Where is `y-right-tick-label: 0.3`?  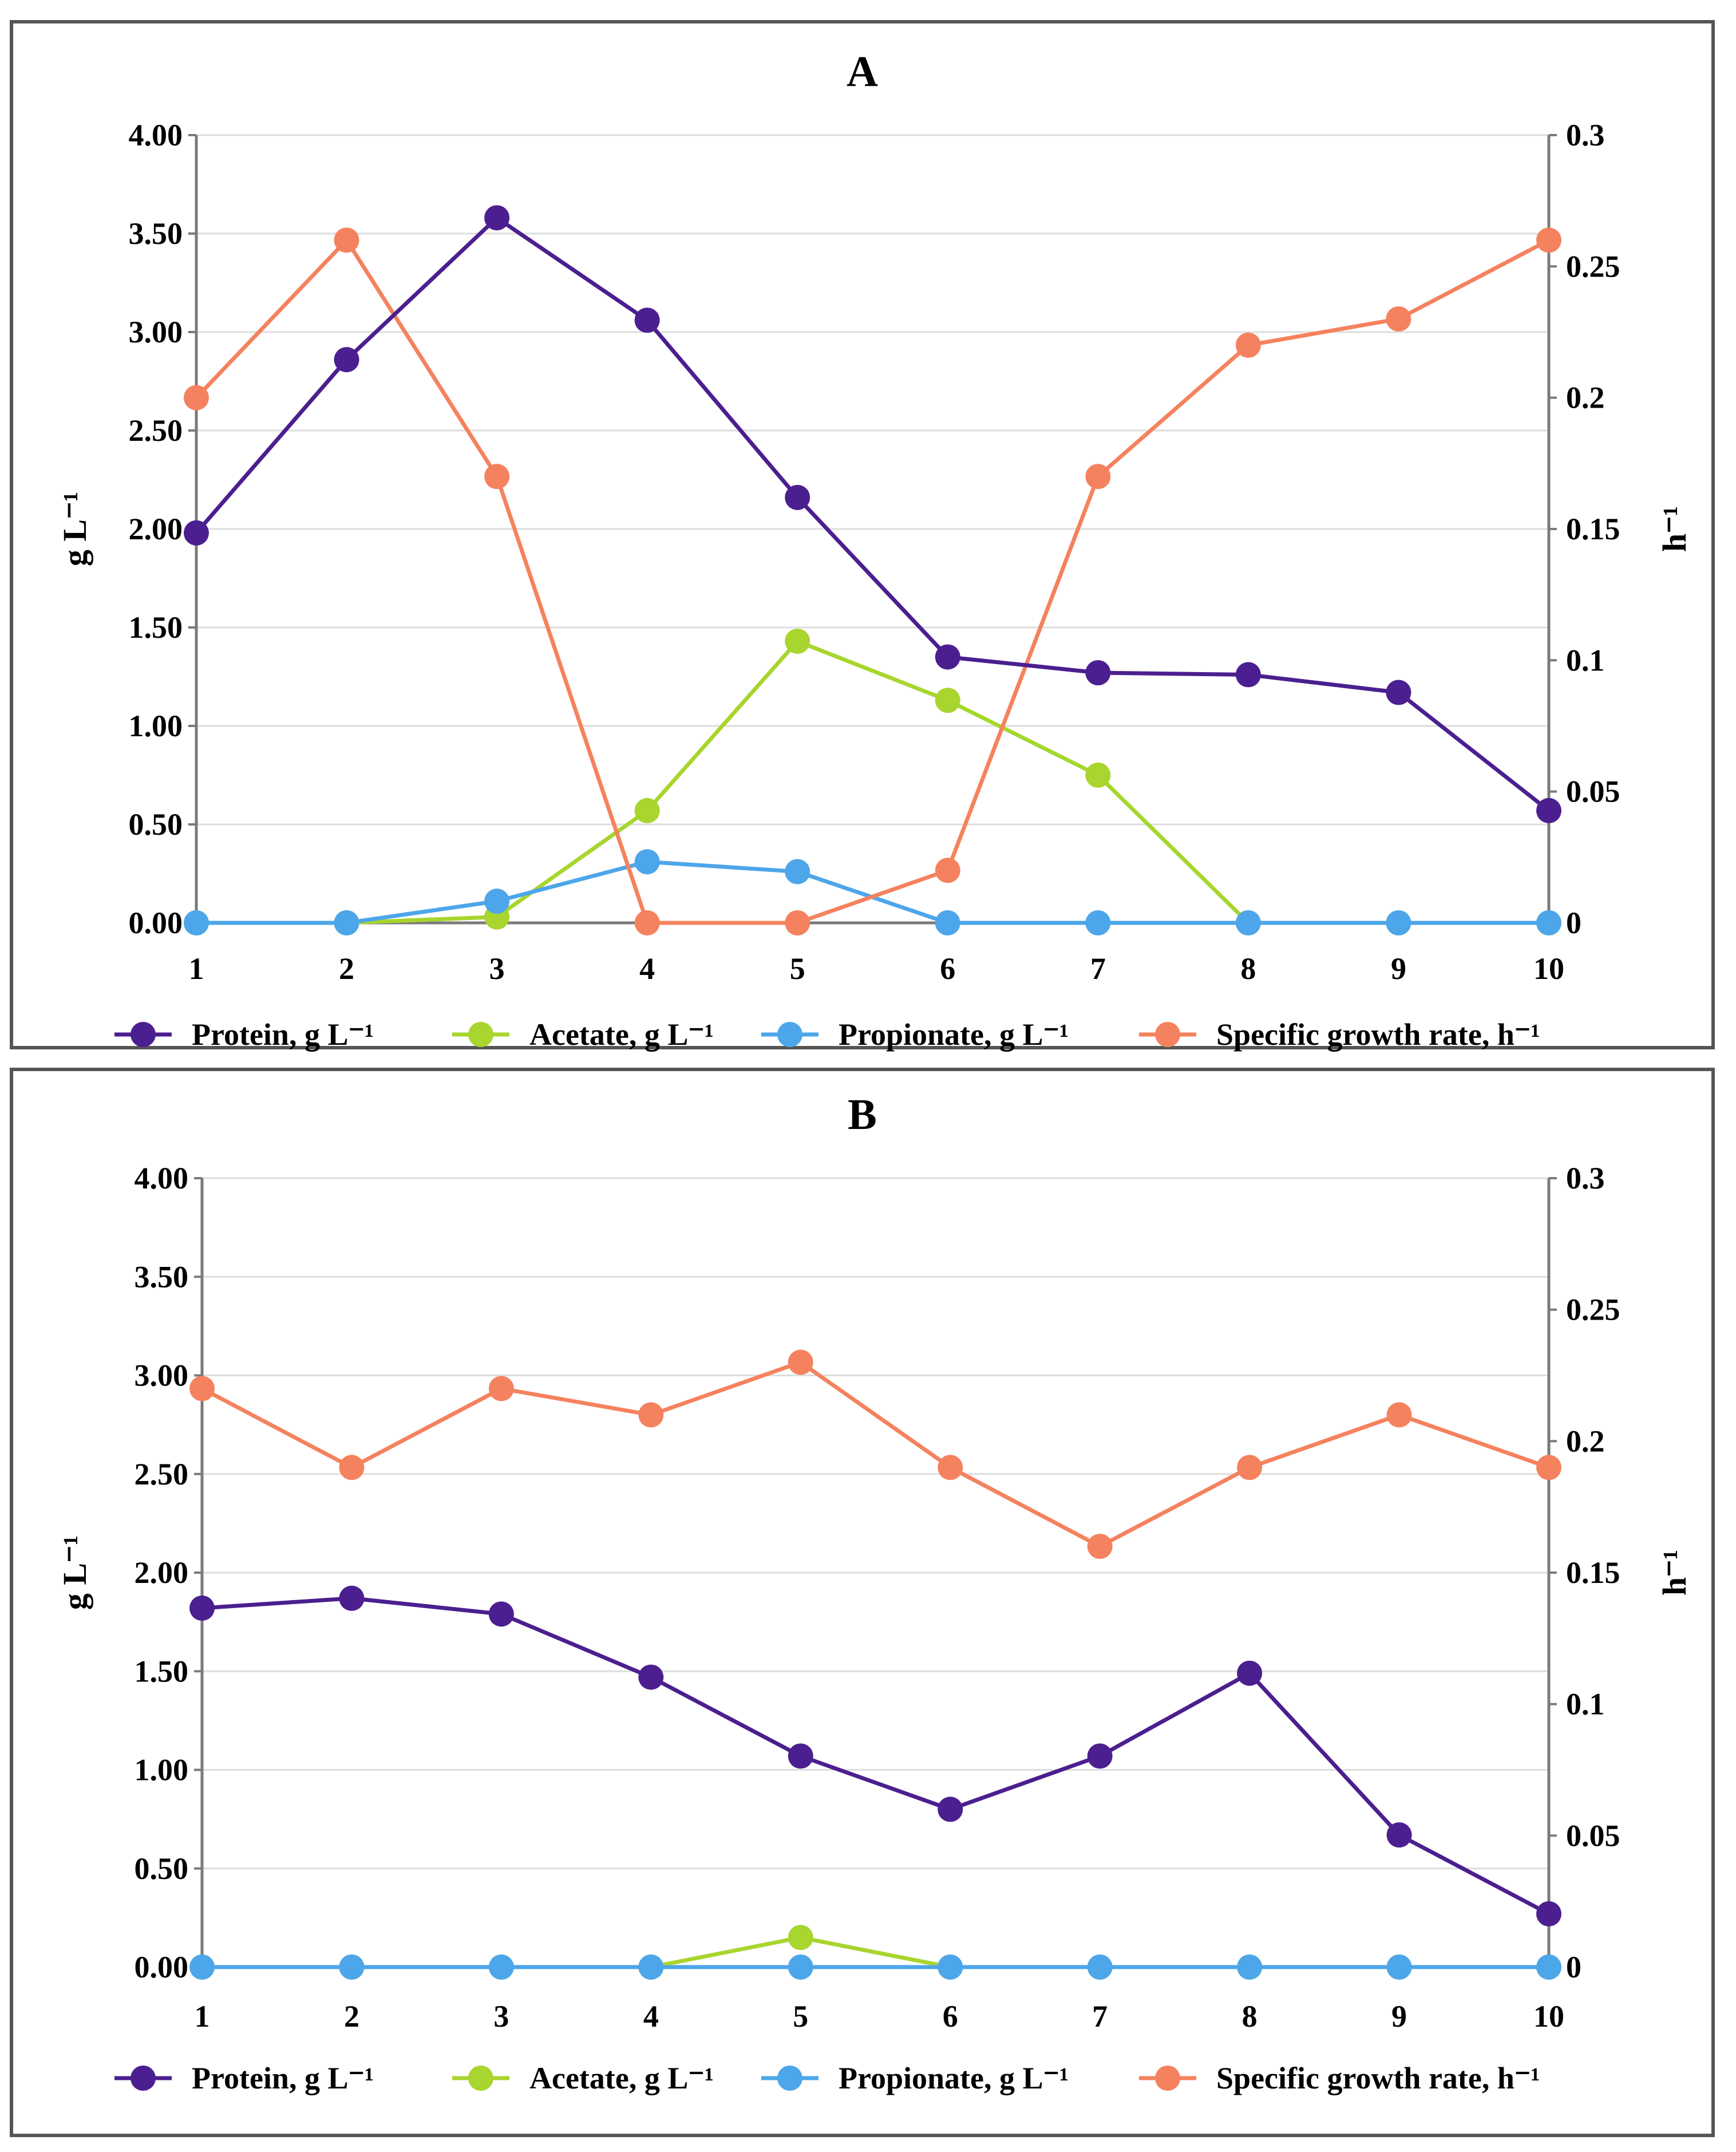
y-right-tick-label: 0.3 is located at coordinates (1585, 1178).